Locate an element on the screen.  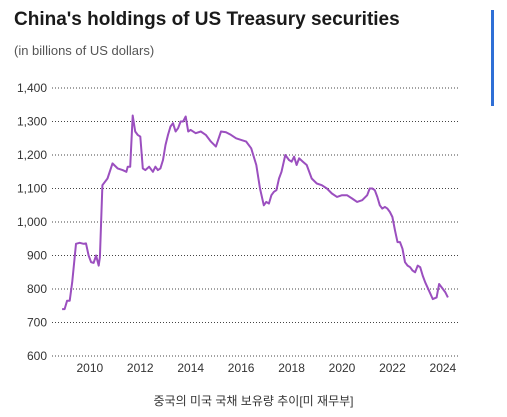
x-axis-ticks: 2010 2012 2014 2016 2018 2020 2022 2024 is located at coordinates (266, 368).